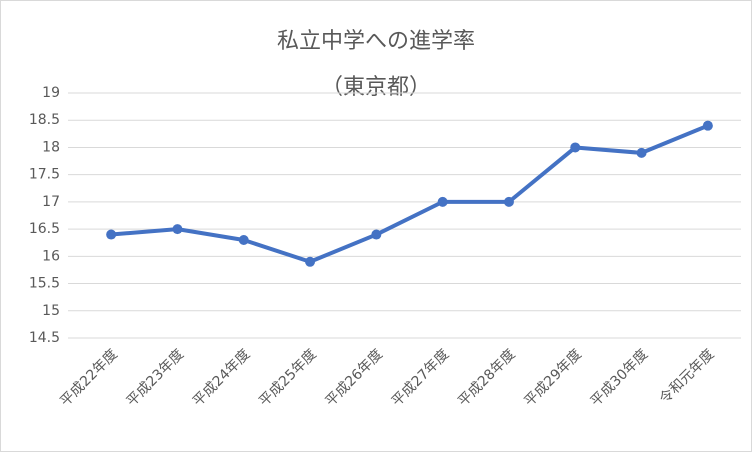 The width and height of the screenshot is (752, 452). Describe the element at coordinates (376, 87) in the screenshot. I see `chart-subtitle: （東京都）` at that location.